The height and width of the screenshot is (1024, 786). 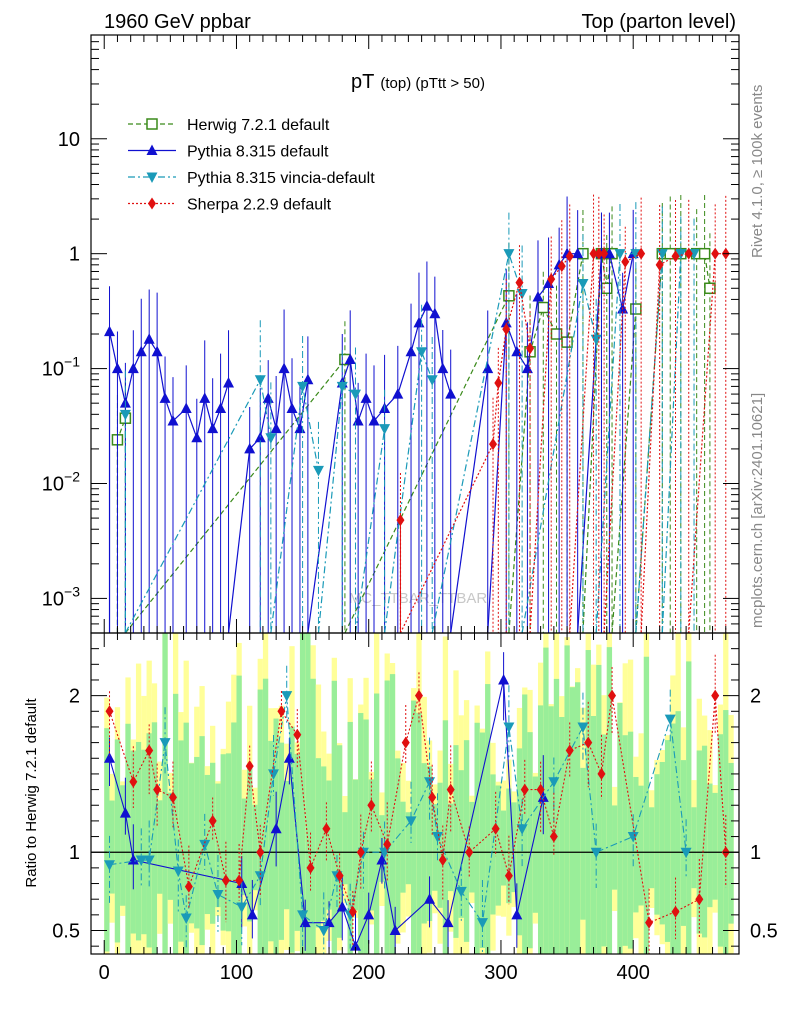 What do you see at coordinates (281, 178) in the screenshot?
I see `legend-label: Pythia 8.315 vincia-default` at bounding box center [281, 178].